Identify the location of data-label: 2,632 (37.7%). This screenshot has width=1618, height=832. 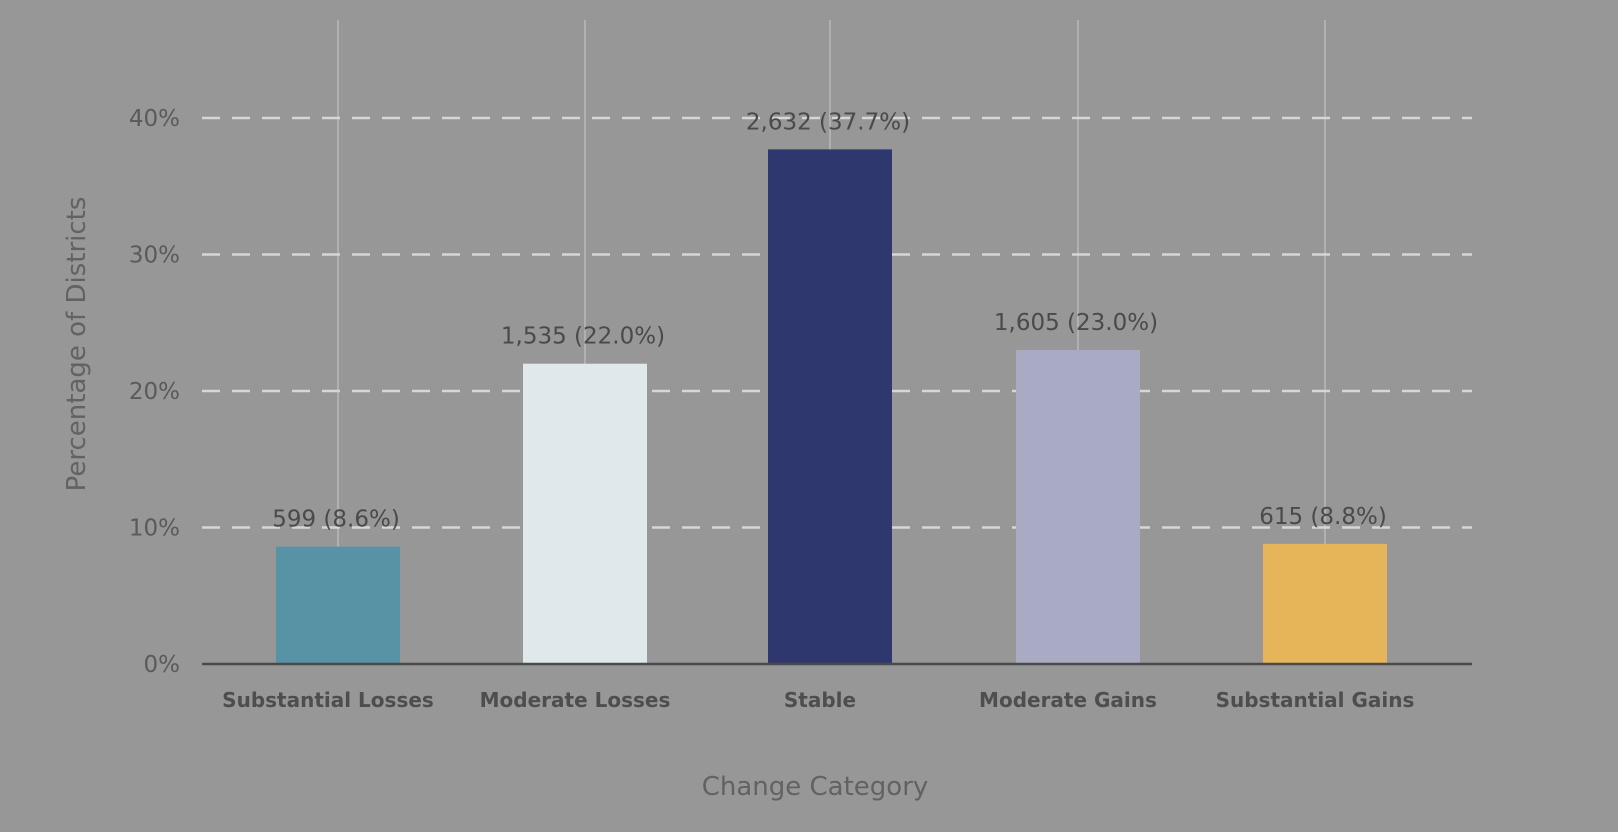
(828, 122).